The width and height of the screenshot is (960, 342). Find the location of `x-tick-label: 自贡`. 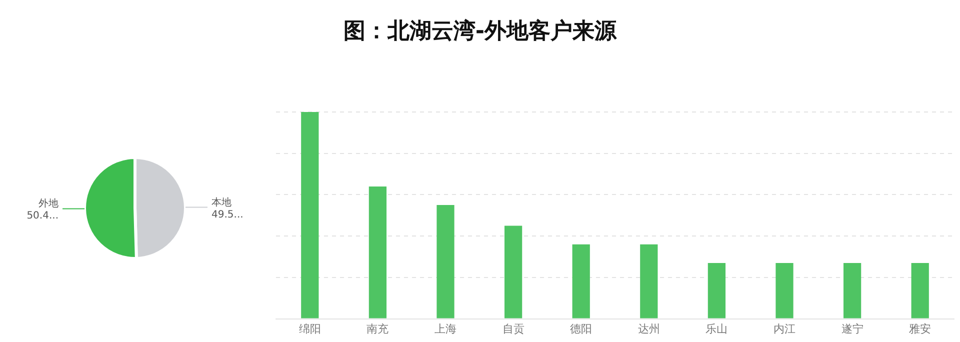

x-tick-label: 自贡 is located at coordinates (513, 329).